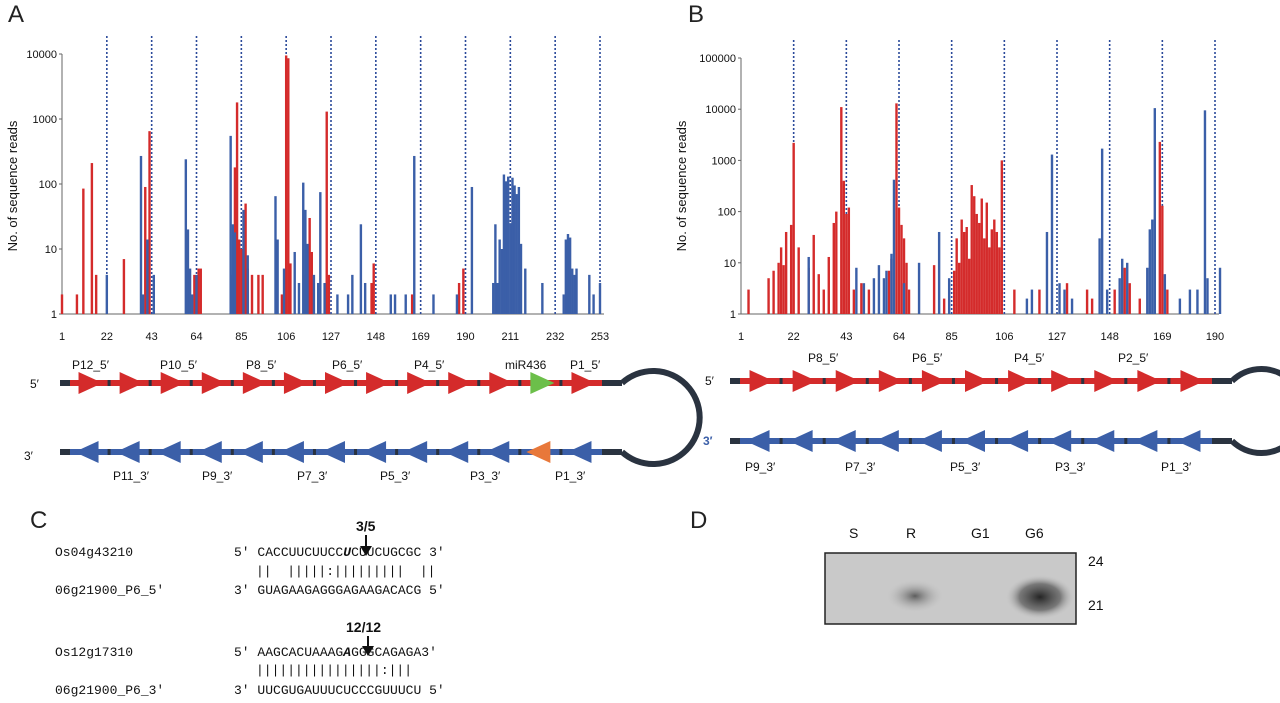 The width and height of the screenshot is (1280, 703). Describe the element at coordinates (952, 337) in the screenshot. I see `chart-b-xtick-label: 85` at that location.